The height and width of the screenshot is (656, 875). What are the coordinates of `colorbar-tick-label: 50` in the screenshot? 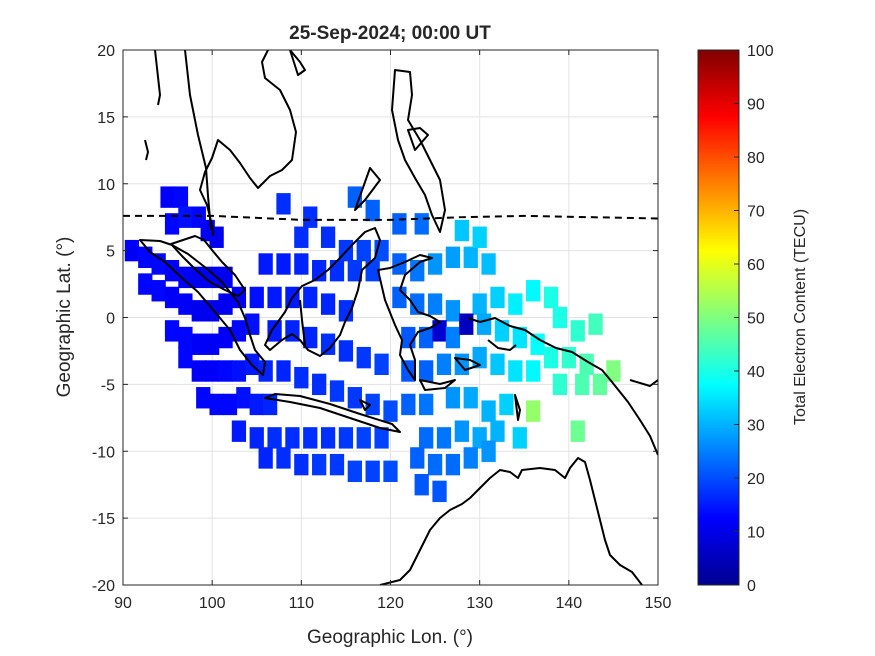 It's located at (756, 319).